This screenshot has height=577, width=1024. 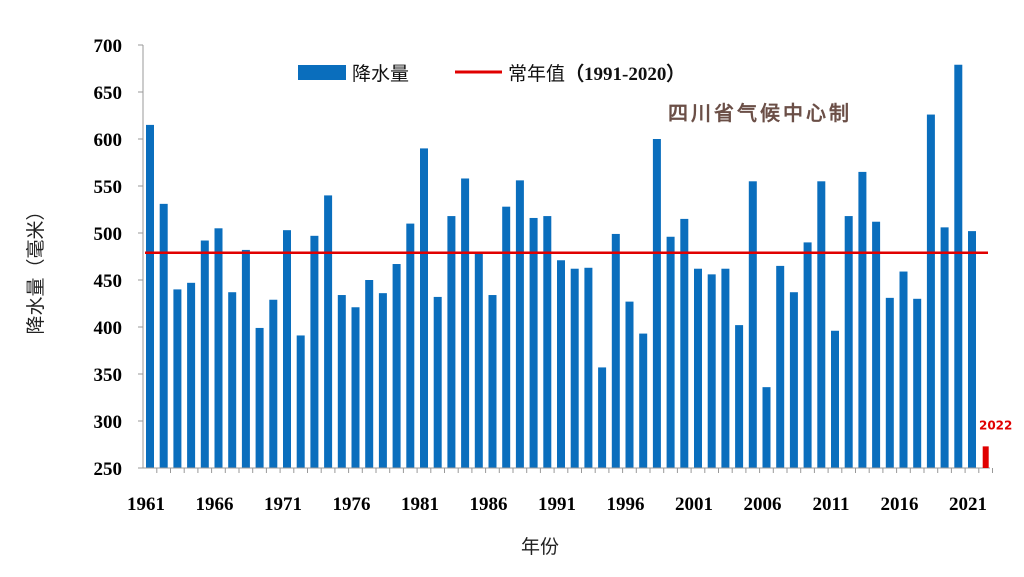 I want to click on bar-1988, so click(x=519, y=324).